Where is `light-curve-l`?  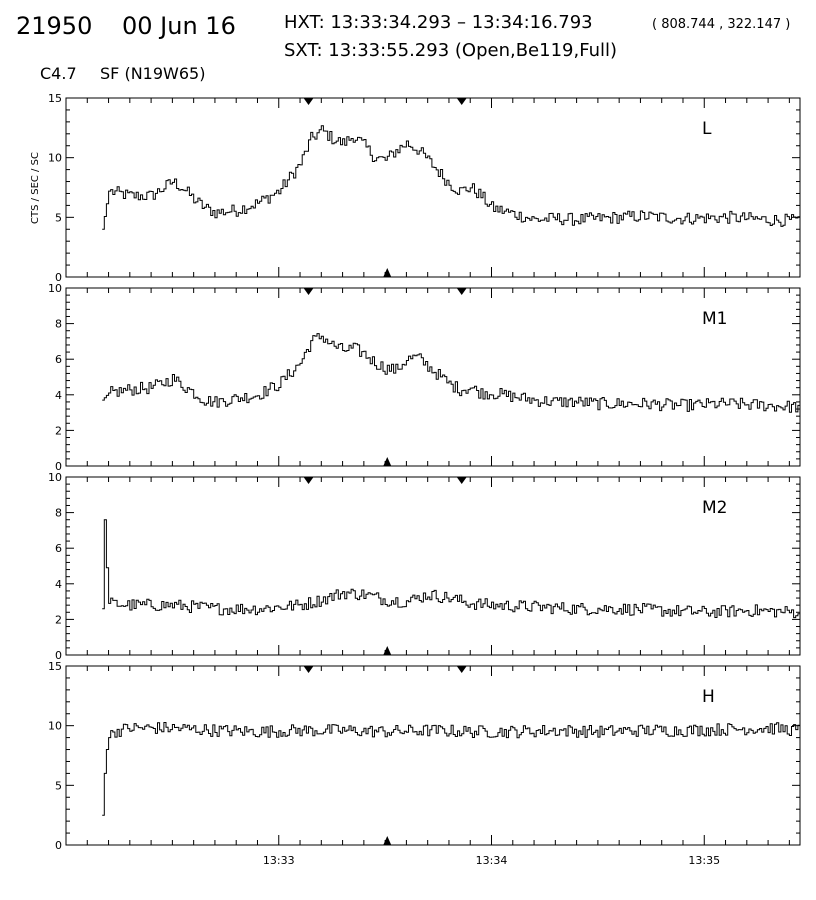 light-curve-l is located at coordinates (451, 177).